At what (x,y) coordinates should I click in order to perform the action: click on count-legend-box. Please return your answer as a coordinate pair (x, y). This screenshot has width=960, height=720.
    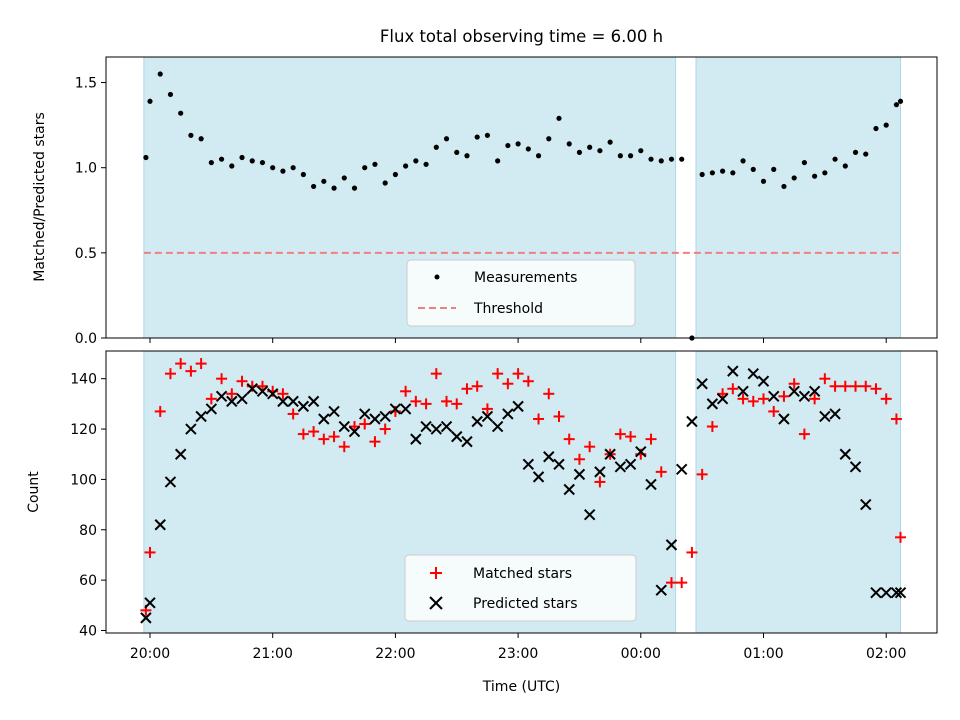
    Looking at the image, I should click on (520, 588).